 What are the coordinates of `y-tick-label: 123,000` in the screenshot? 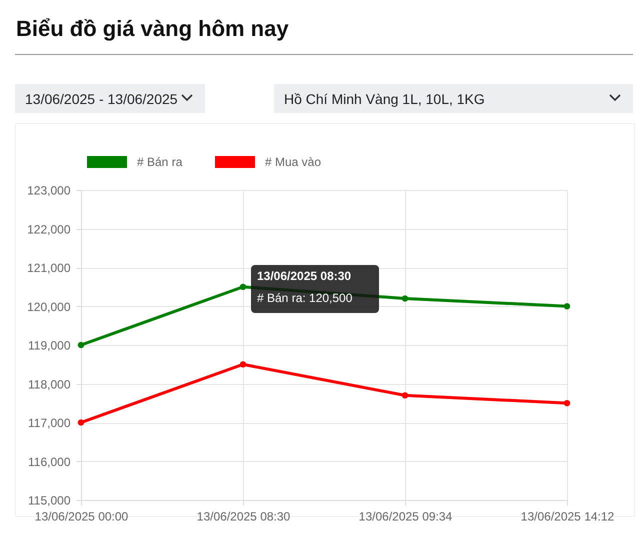 It's located at (49, 191).